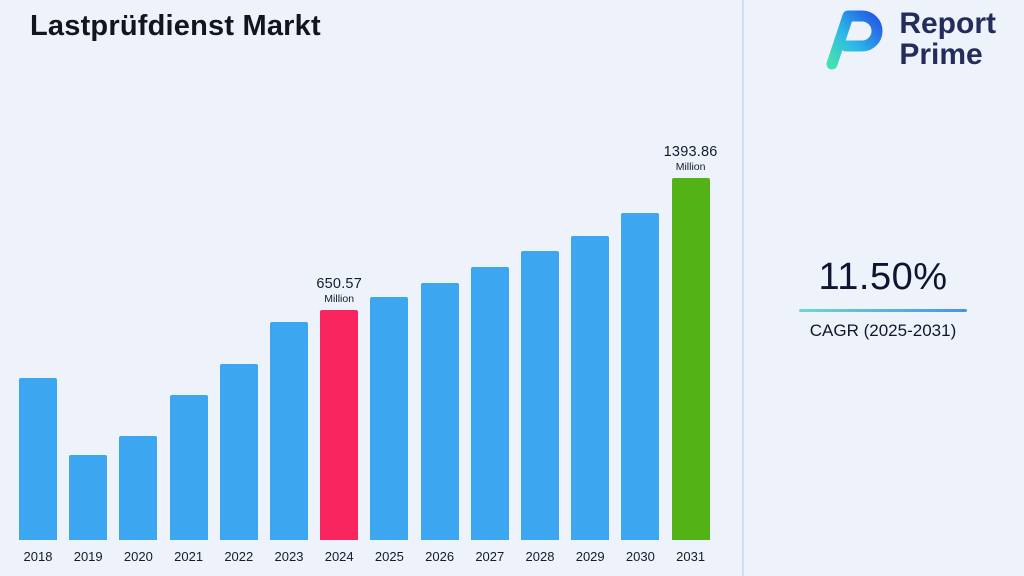  I want to click on vertical-divider, so click(743, 288).